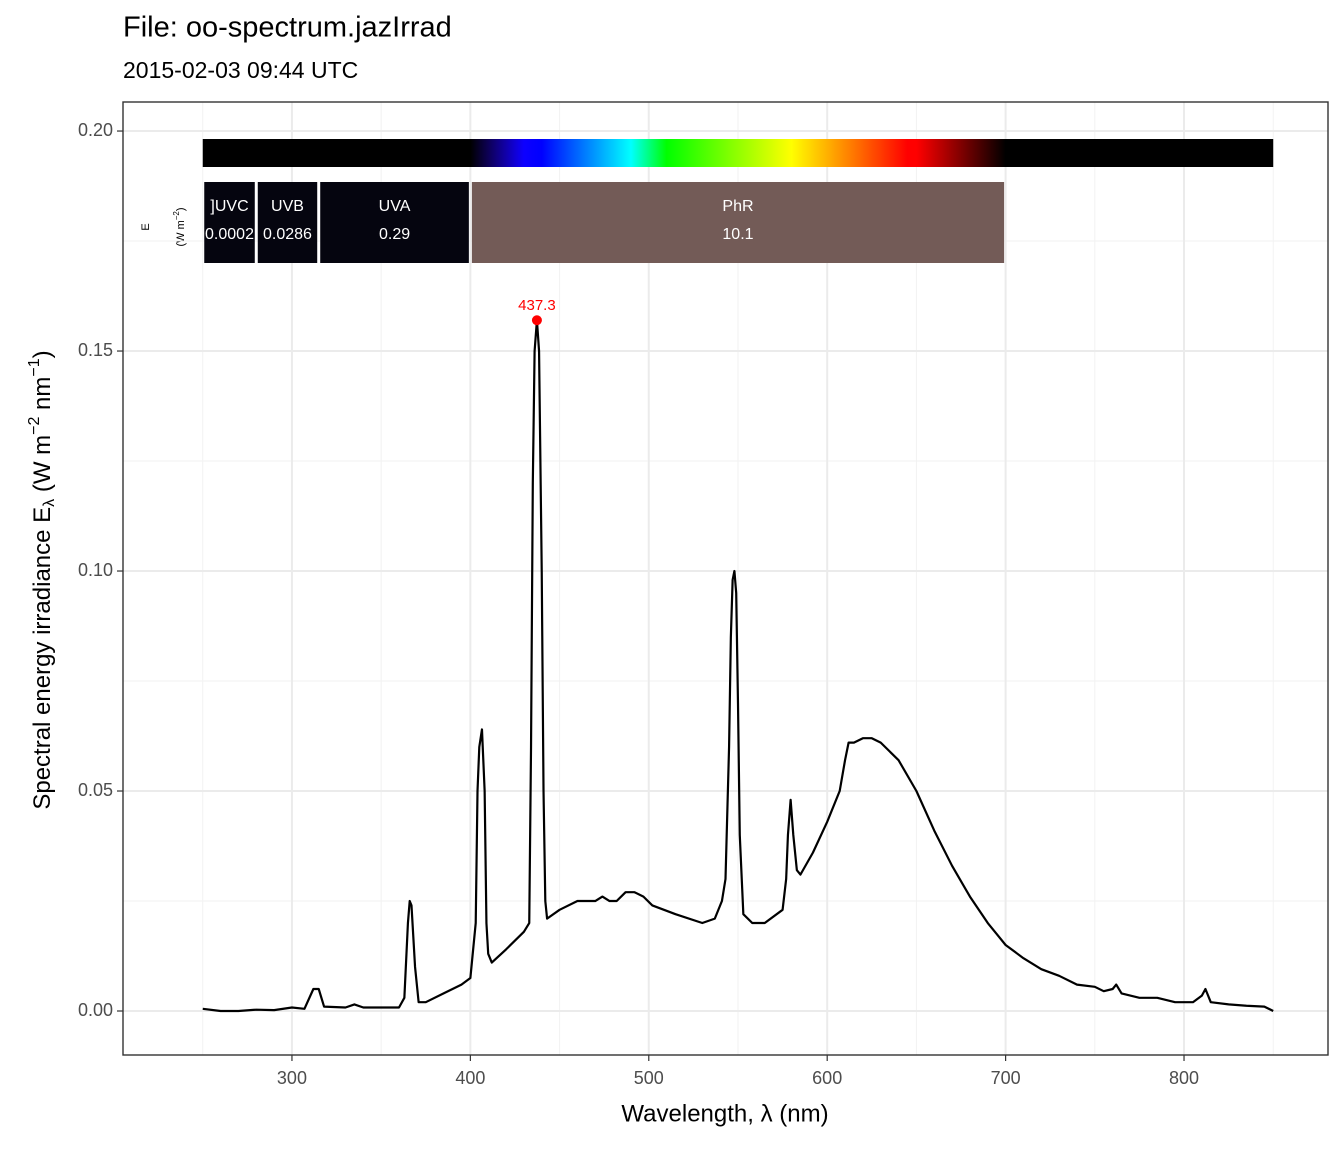 Image resolution: width=1344 pixels, height=1152 pixels. Describe the element at coordinates (649, 1078) in the screenshot. I see `x-tick-label: 500` at that location.